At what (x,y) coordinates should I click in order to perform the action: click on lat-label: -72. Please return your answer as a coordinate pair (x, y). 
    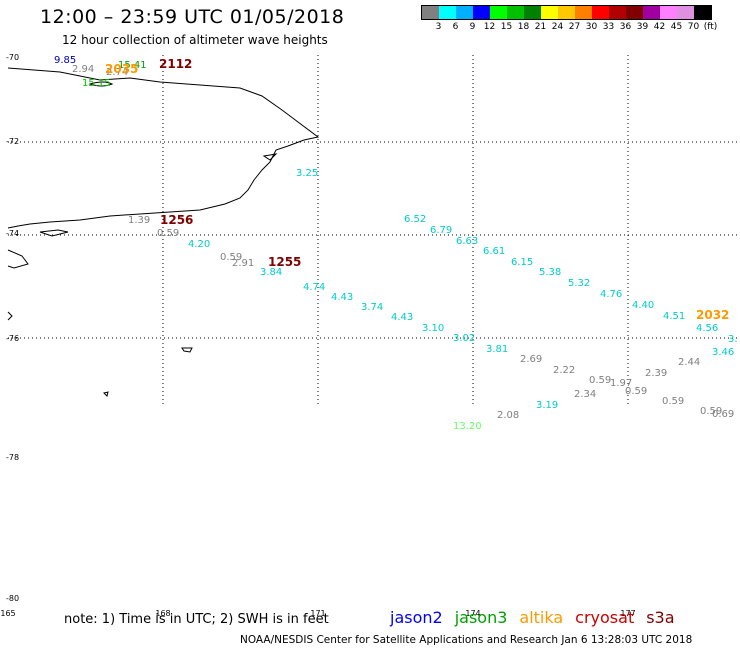
    Looking at the image, I should click on (12, 141).